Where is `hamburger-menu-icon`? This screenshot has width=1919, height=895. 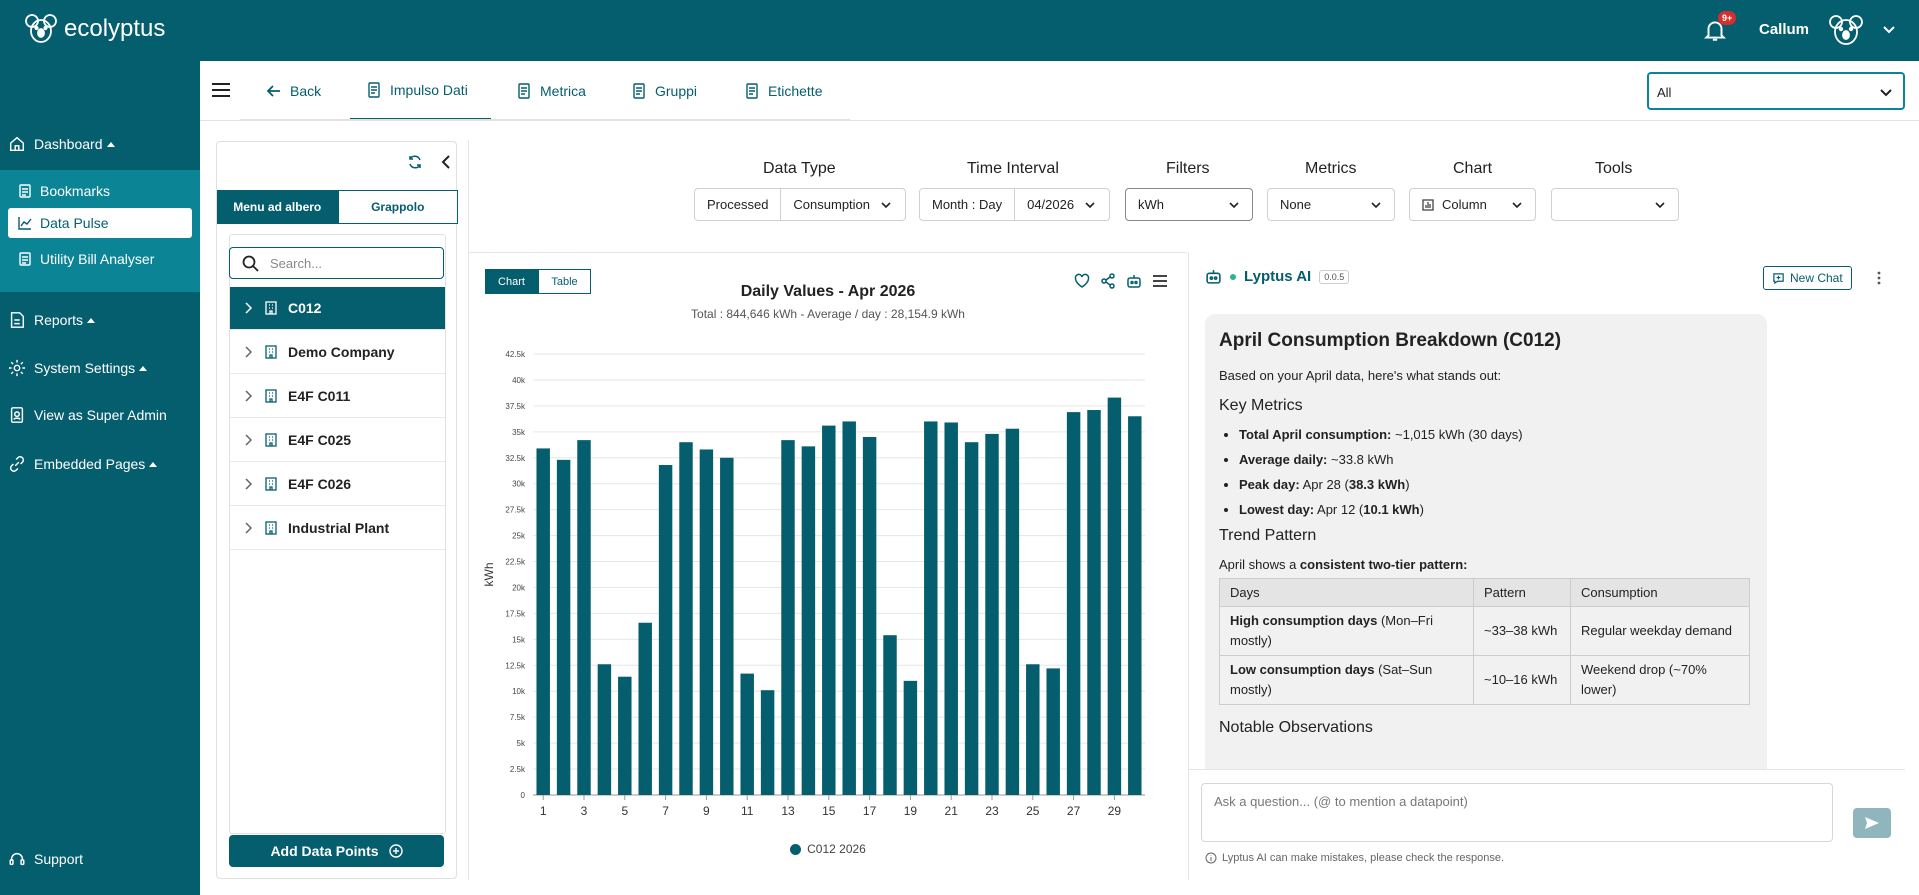
hamburger-menu-icon is located at coordinates (221, 90).